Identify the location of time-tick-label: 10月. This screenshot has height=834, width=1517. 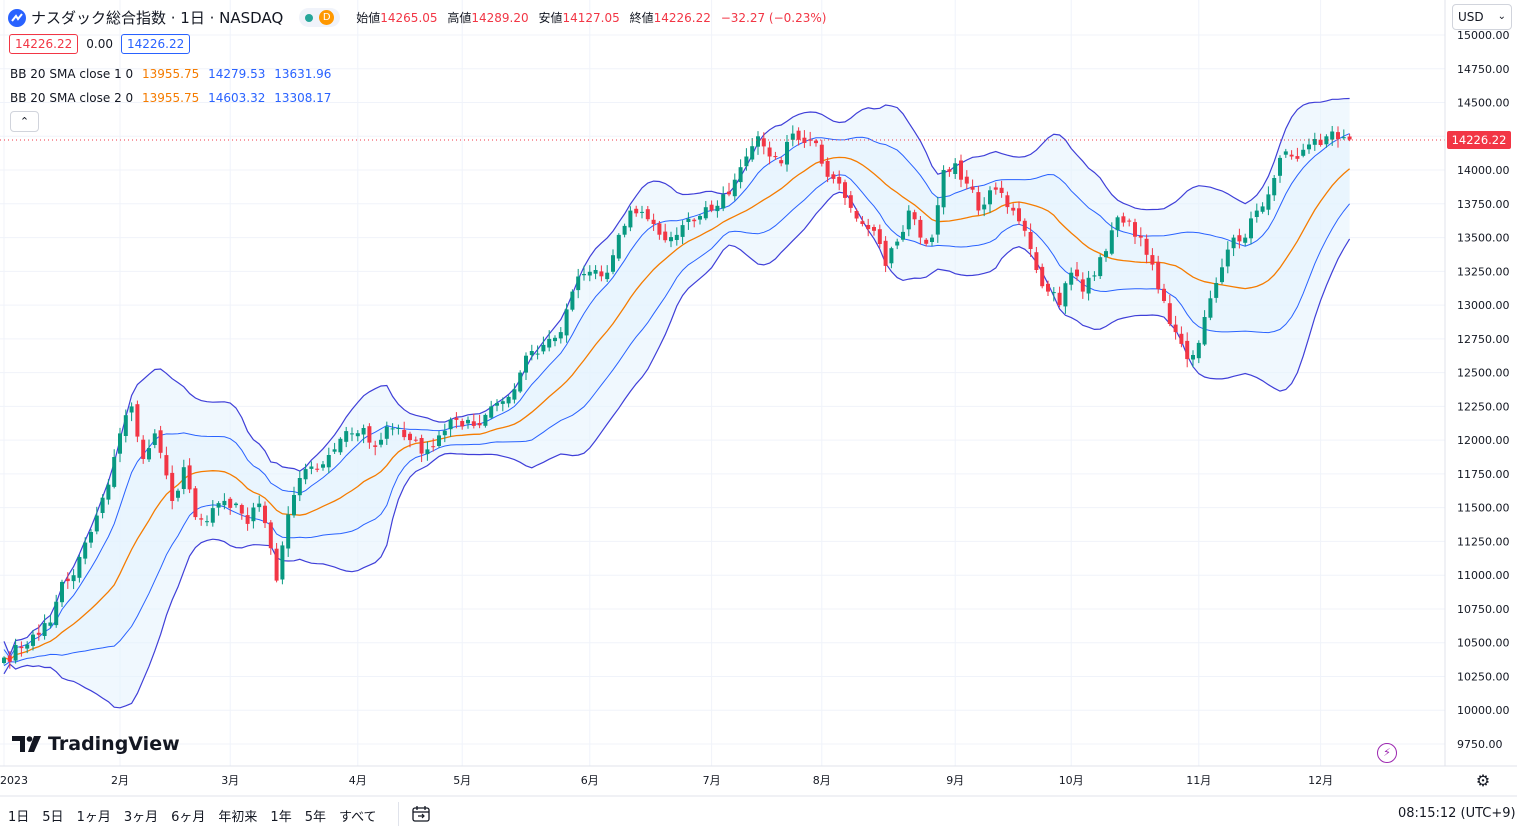
(1071, 780).